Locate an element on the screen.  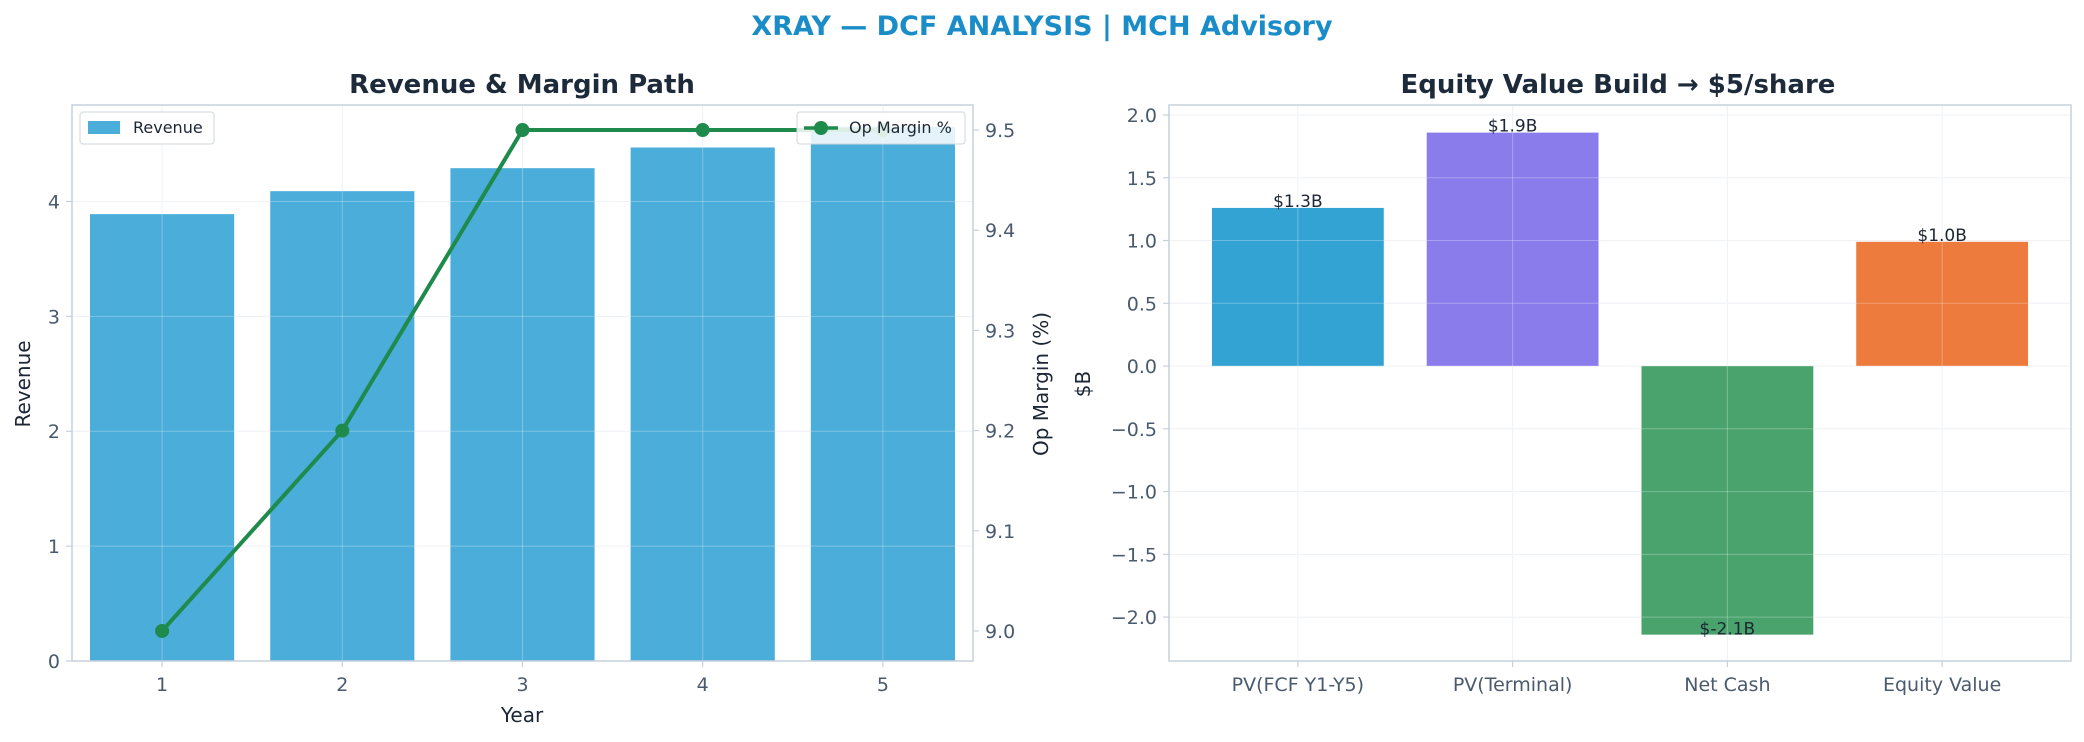
component-tick-label: Net Cash is located at coordinates (1727, 685).